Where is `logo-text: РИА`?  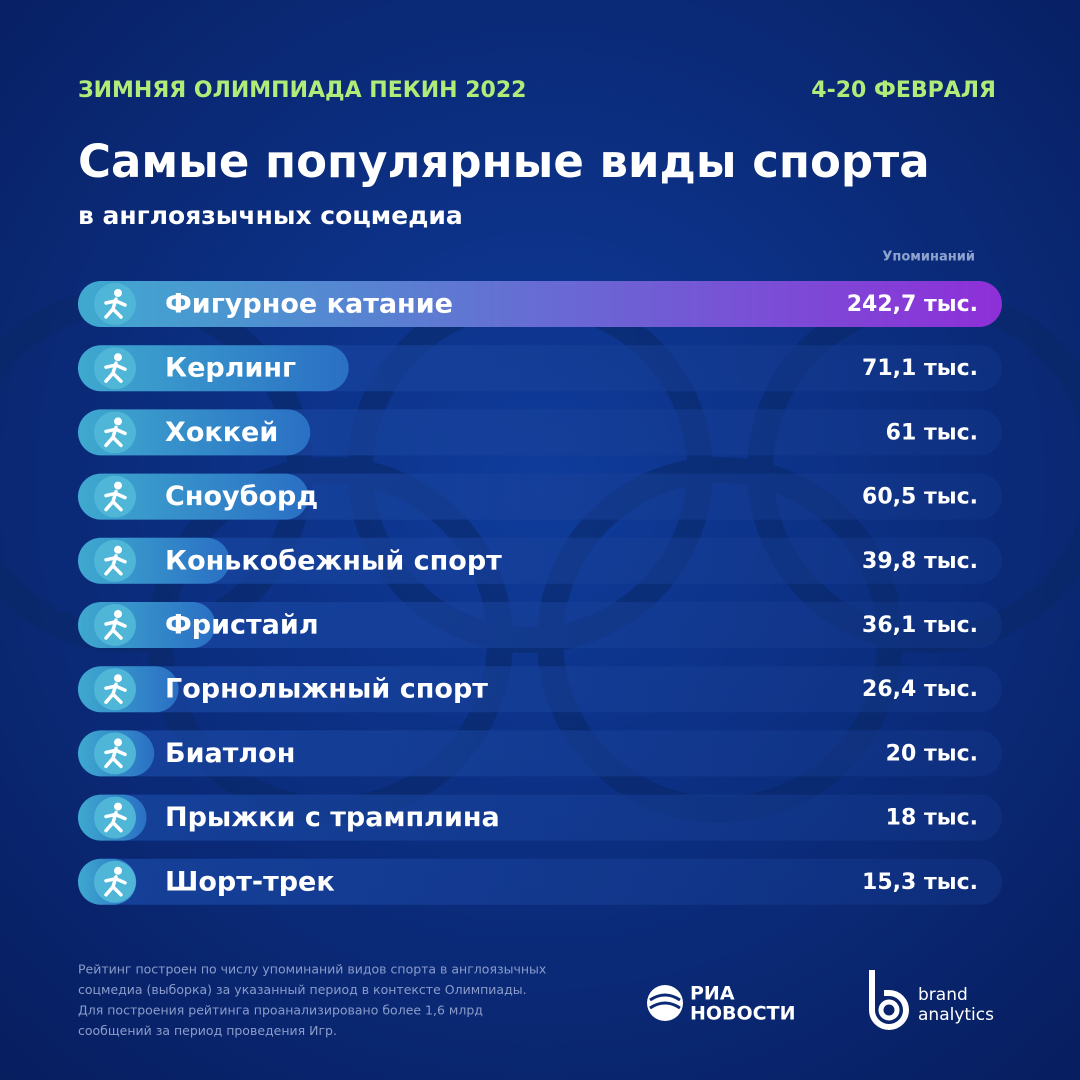
logo-text: РИА is located at coordinates (712, 994).